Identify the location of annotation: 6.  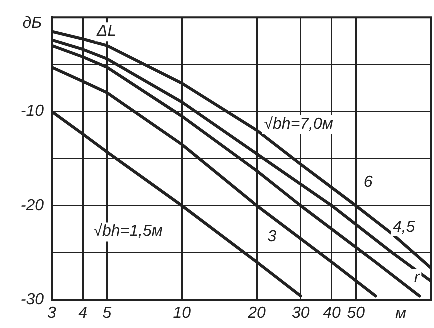
(368, 182).